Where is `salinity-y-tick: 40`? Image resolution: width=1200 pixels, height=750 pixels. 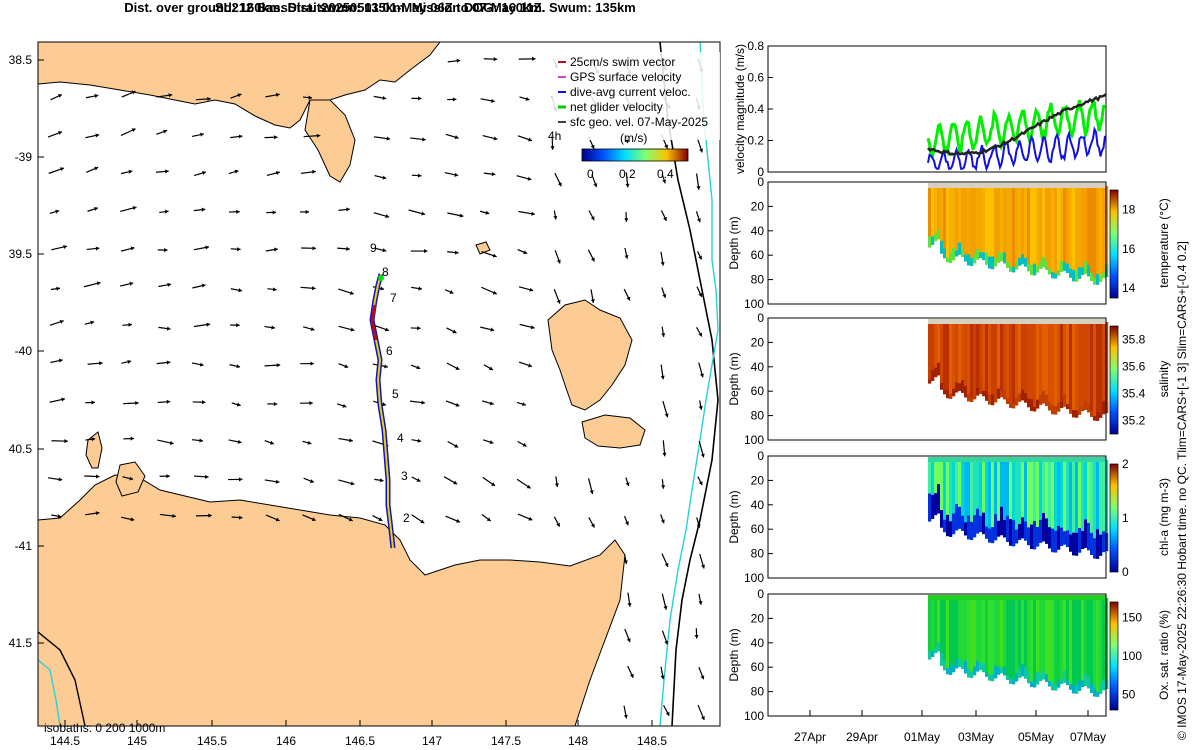 salinity-y-tick: 40 is located at coordinates (758, 367).